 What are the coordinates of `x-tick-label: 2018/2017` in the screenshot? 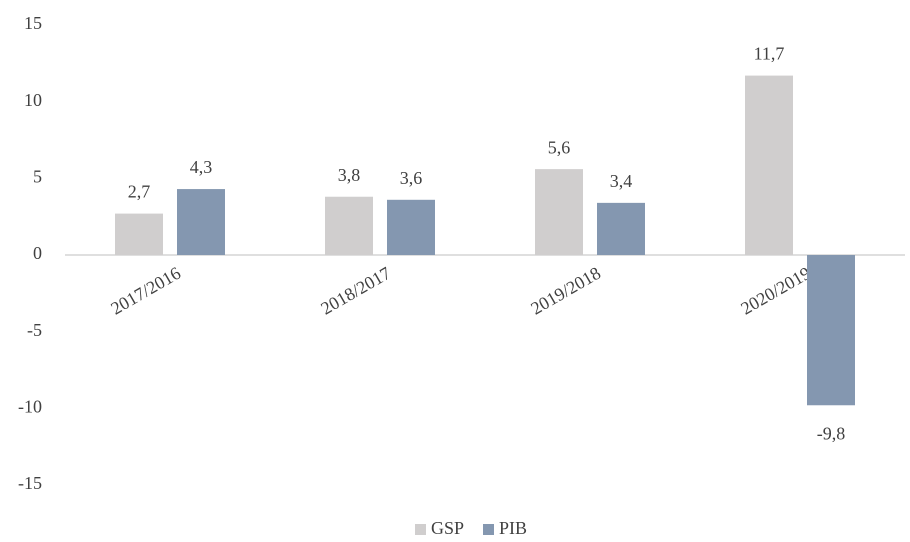 It's located at (355, 291).